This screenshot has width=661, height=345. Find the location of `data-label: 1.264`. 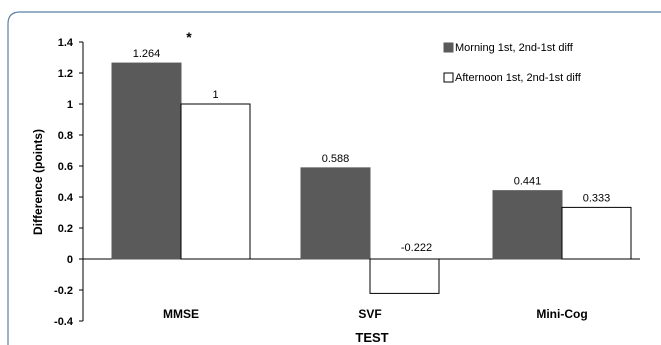

data-label: 1.264 is located at coordinates (147, 54).